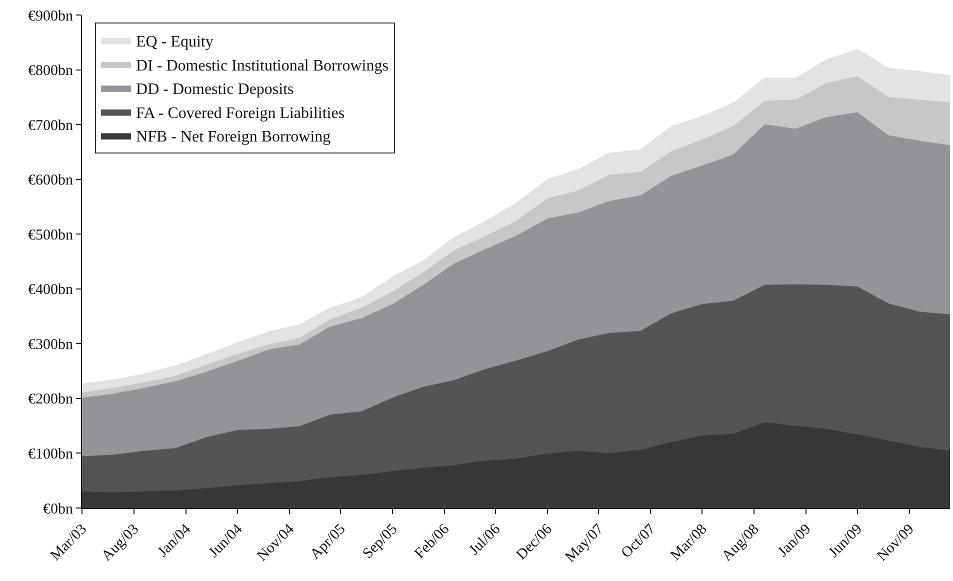 The width and height of the screenshot is (953, 581). I want to click on legend-label: FA - Covered Foreign Liabilities, so click(240, 113).